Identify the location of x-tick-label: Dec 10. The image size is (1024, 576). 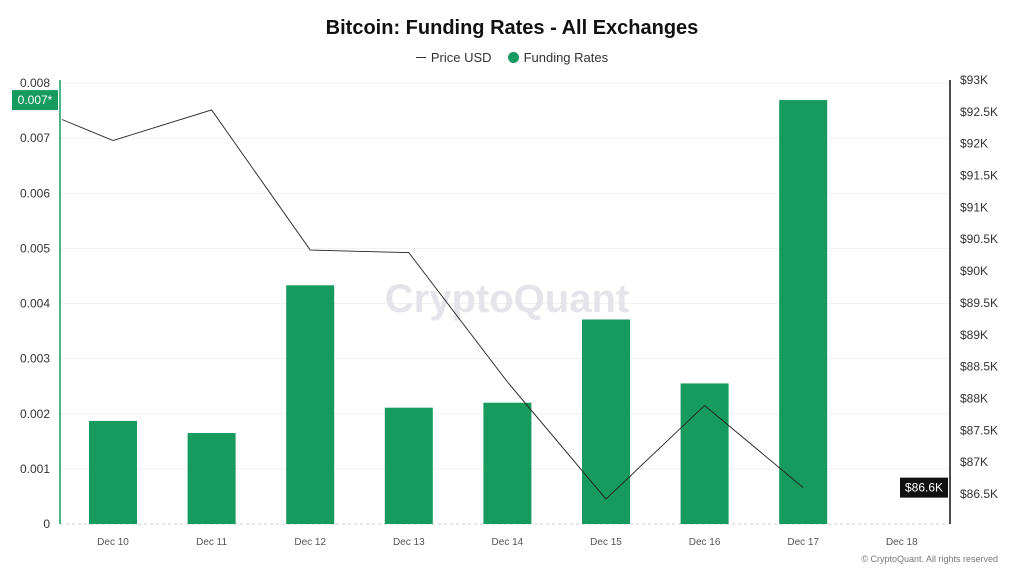
(113, 542).